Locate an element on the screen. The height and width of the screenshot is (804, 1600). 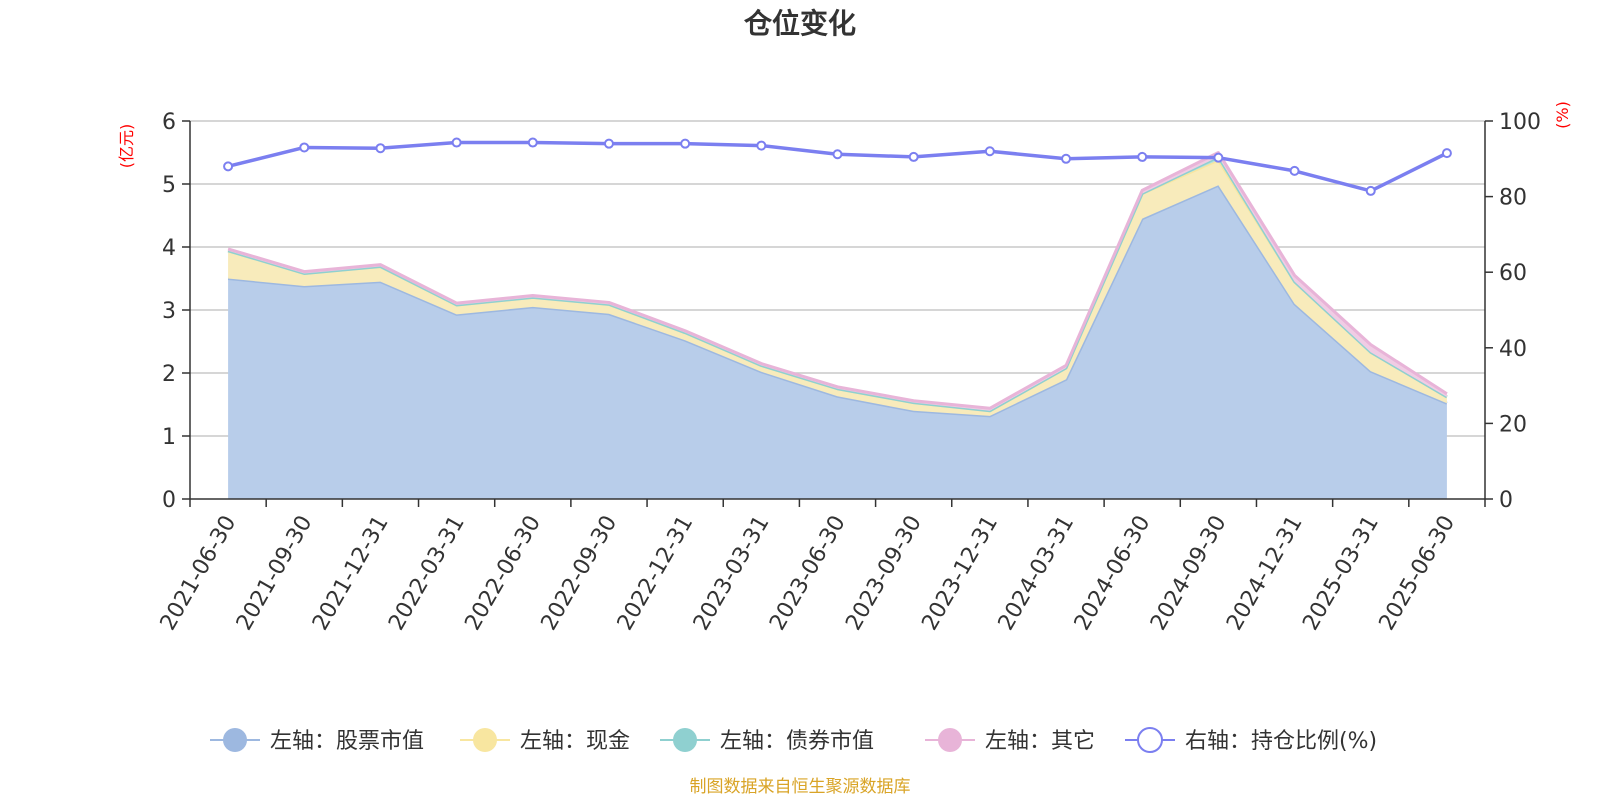
x-axis-tick-label: 2021-09-30 is located at coordinates (275, 573).